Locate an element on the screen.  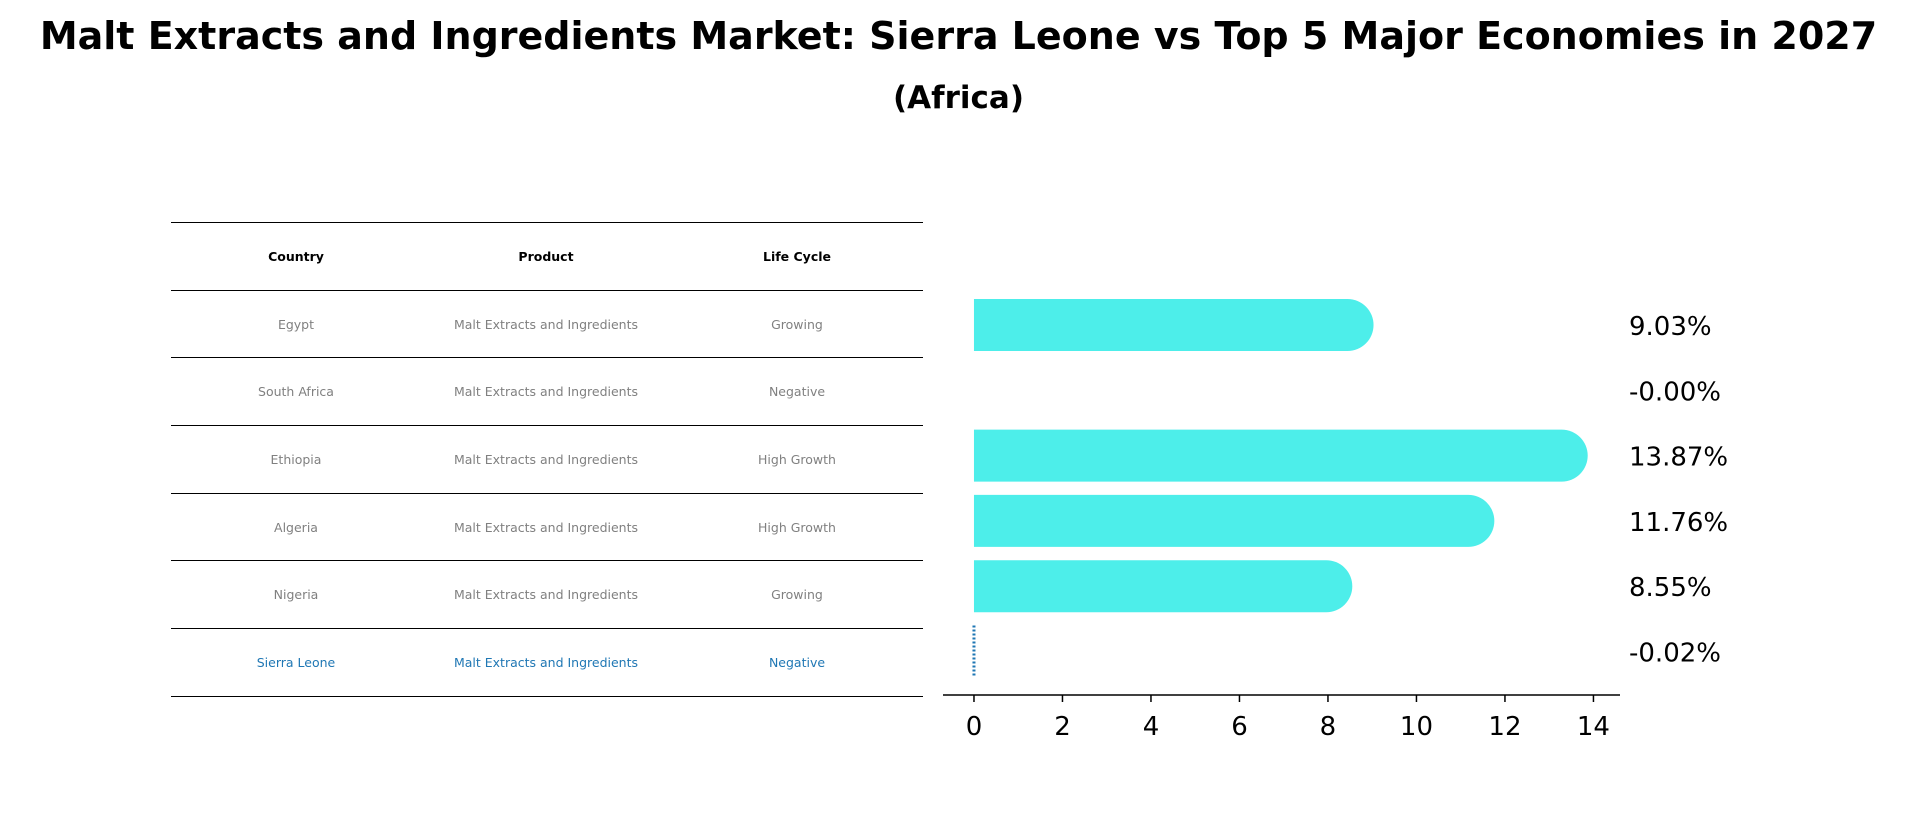
x-tick-label: 4 is located at coordinates (1151, 727).